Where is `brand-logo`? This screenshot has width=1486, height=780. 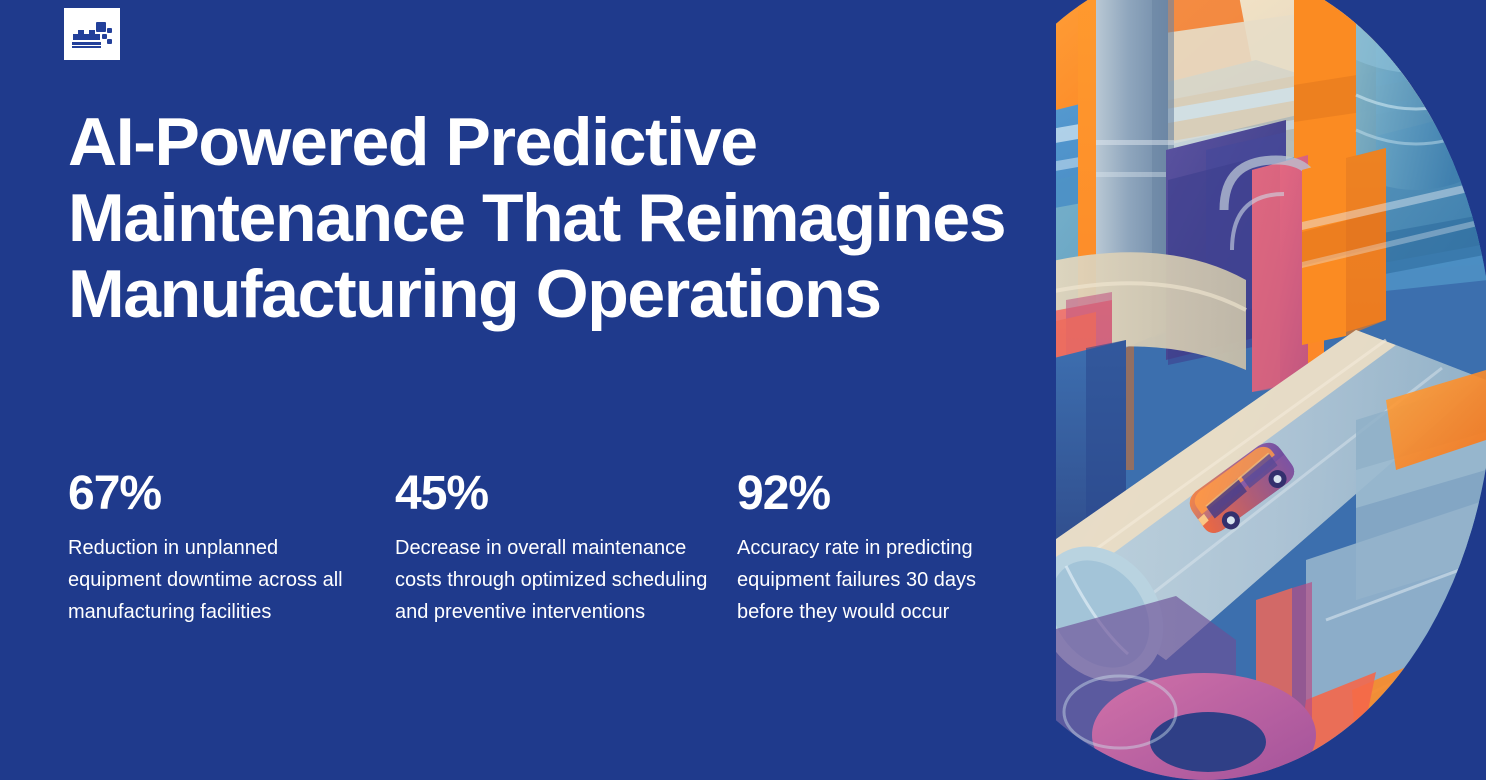 brand-logo is located at coordinates (92, 34).